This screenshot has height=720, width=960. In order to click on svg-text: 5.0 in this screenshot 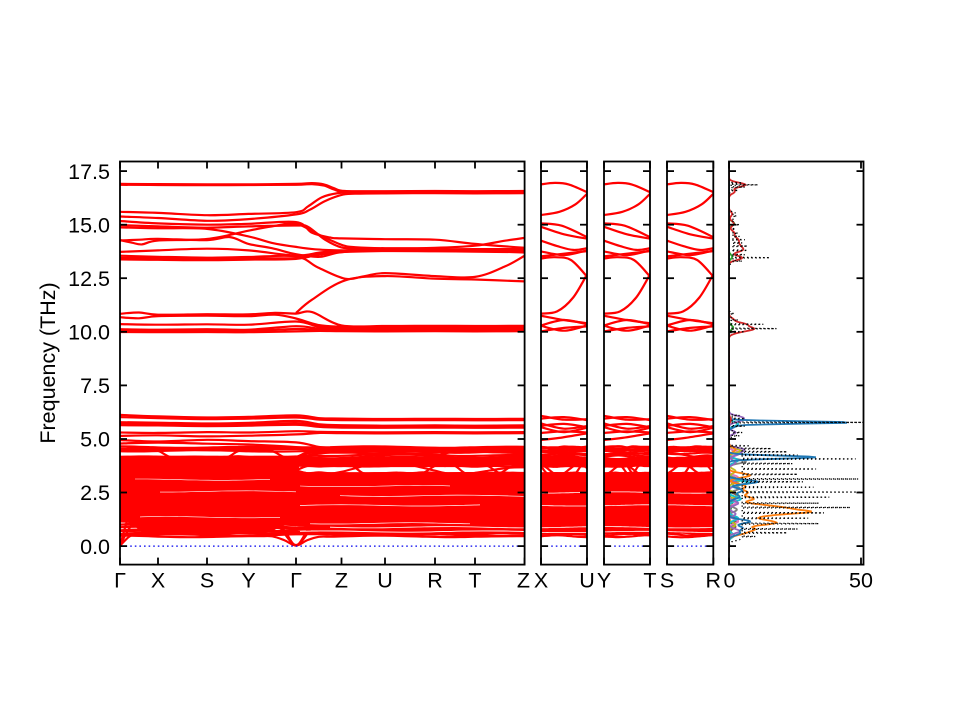, I will do `click(95, 440)`.